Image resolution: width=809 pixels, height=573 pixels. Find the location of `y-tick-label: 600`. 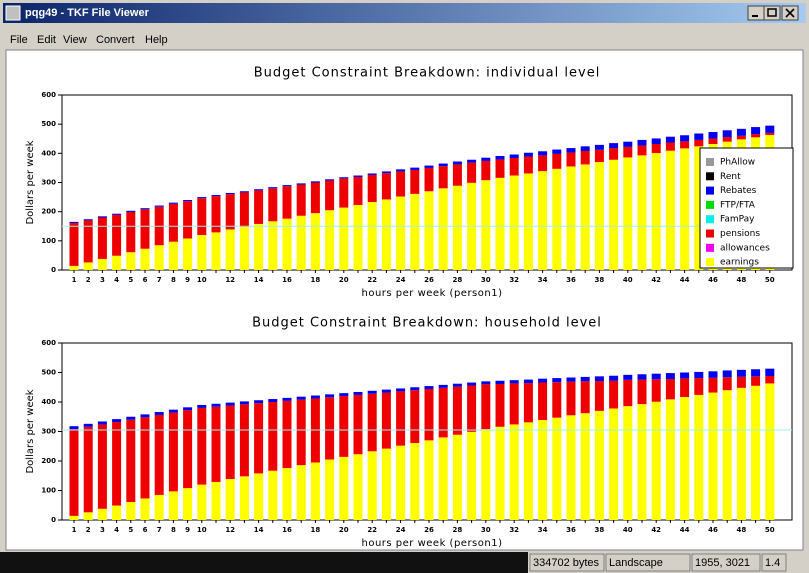

y-tick-label: 600 is located at coordinates (48, 343).